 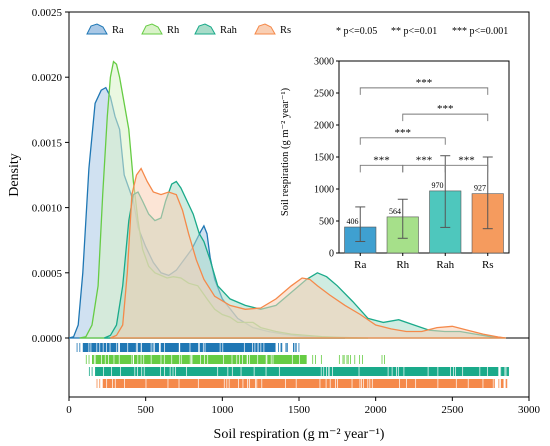 I want to click on legend-label: Rs, so click(x=285, y=30).